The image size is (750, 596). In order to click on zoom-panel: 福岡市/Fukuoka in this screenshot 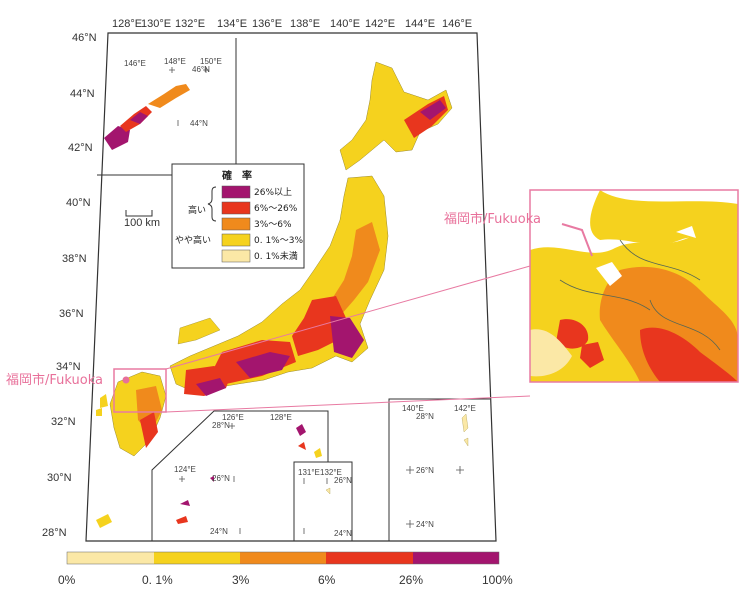, I will do `click(591, 286)`.